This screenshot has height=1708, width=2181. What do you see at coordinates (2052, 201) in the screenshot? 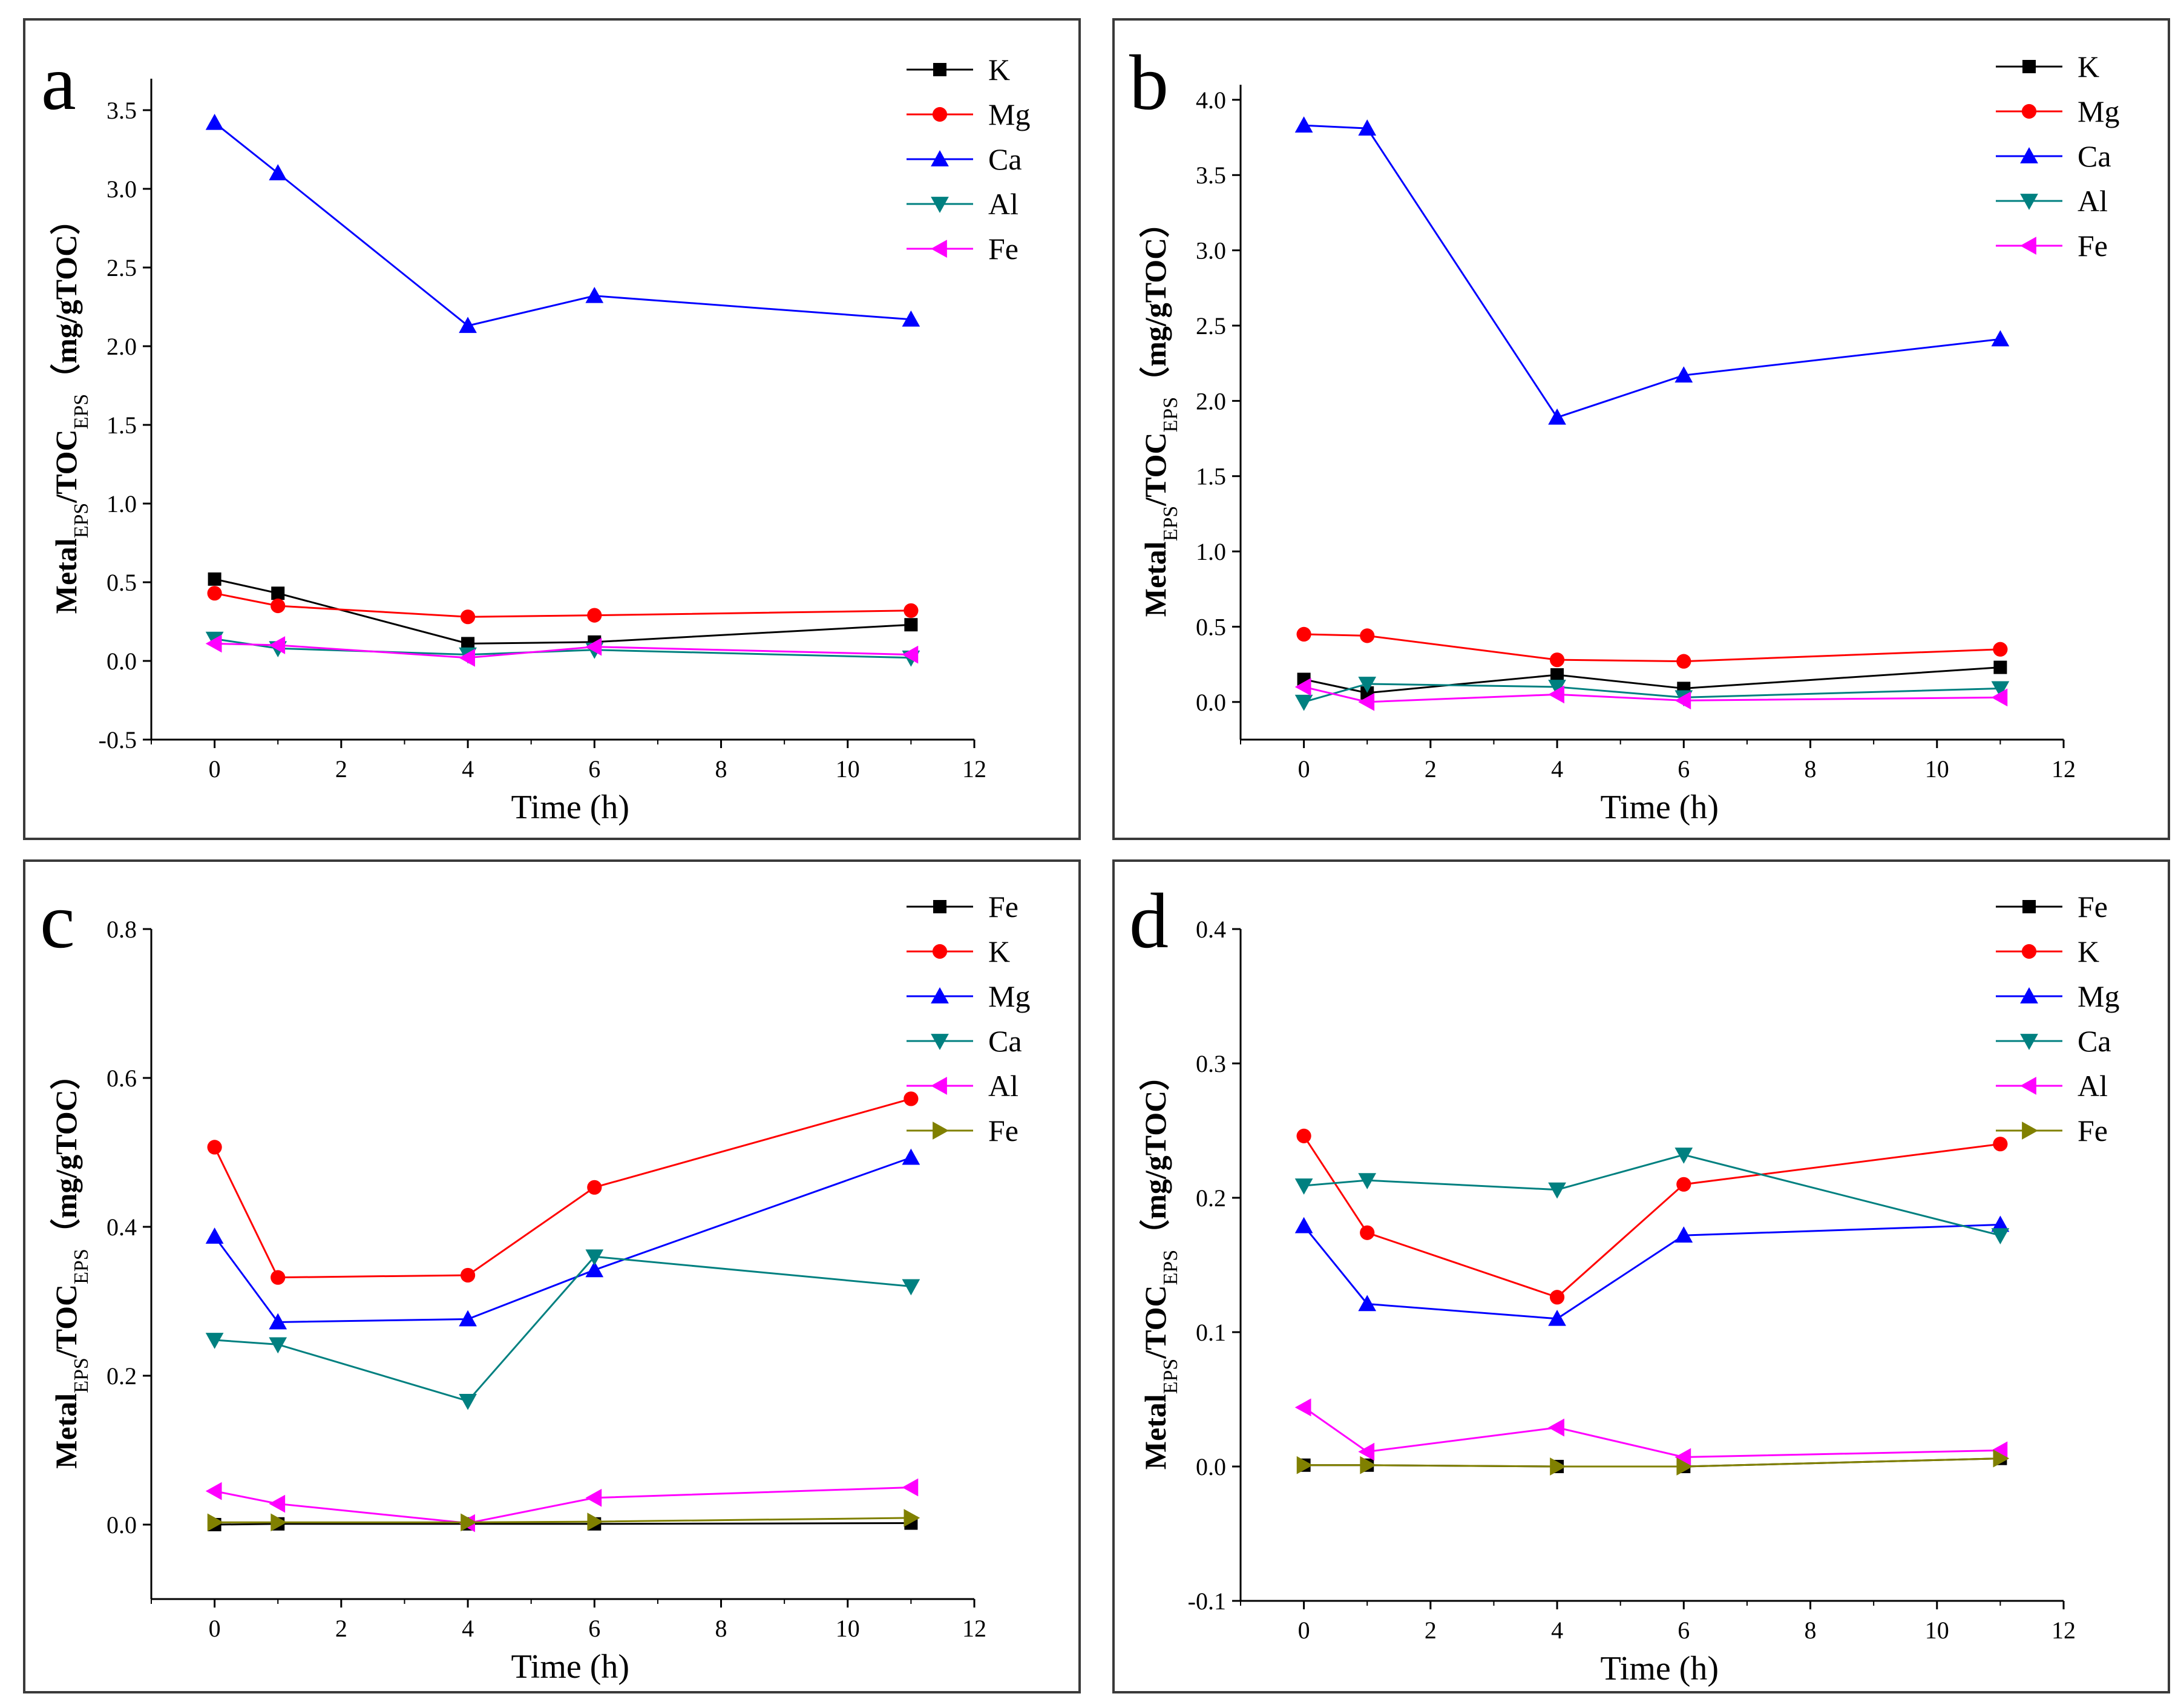
I see `legend-entry: Al` at bounding box center [2052, 201].